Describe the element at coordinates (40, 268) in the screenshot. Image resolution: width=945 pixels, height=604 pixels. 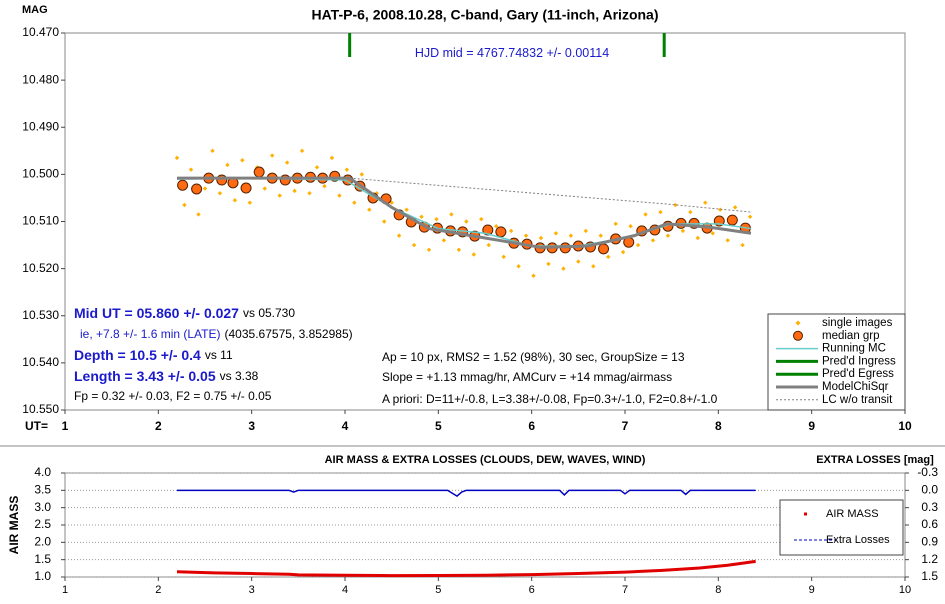
I see `y-tick-label: 10.520` at that location.